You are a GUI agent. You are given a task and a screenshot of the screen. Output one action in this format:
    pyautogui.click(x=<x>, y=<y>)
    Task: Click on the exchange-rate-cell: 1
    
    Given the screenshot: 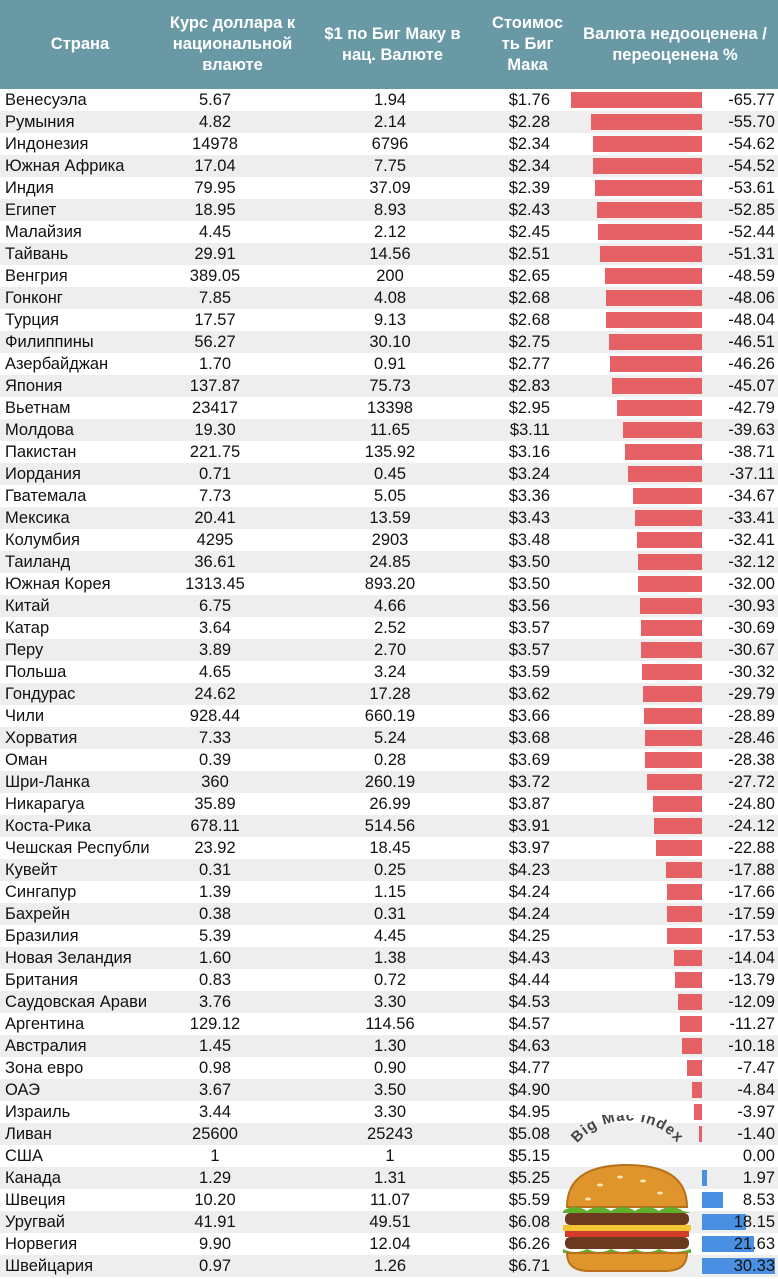 What is the action you would take?
    pyautogui.click(x=215, y=1156)
    